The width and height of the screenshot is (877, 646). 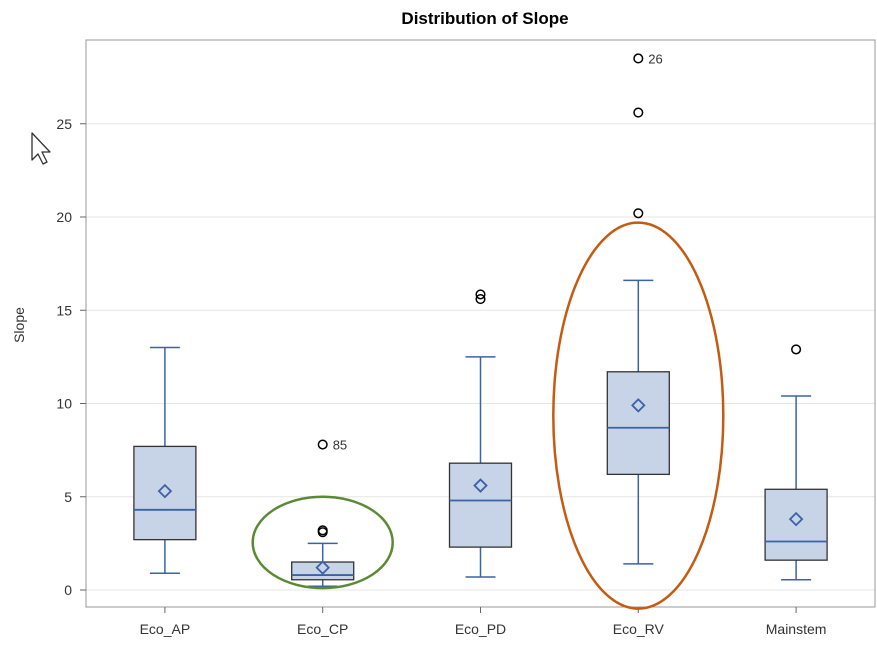 What do you see at coordinates (165, 629) in the screenshot?
I see `x-tick-label: Eco_AP` at bounding box center [165, 629].